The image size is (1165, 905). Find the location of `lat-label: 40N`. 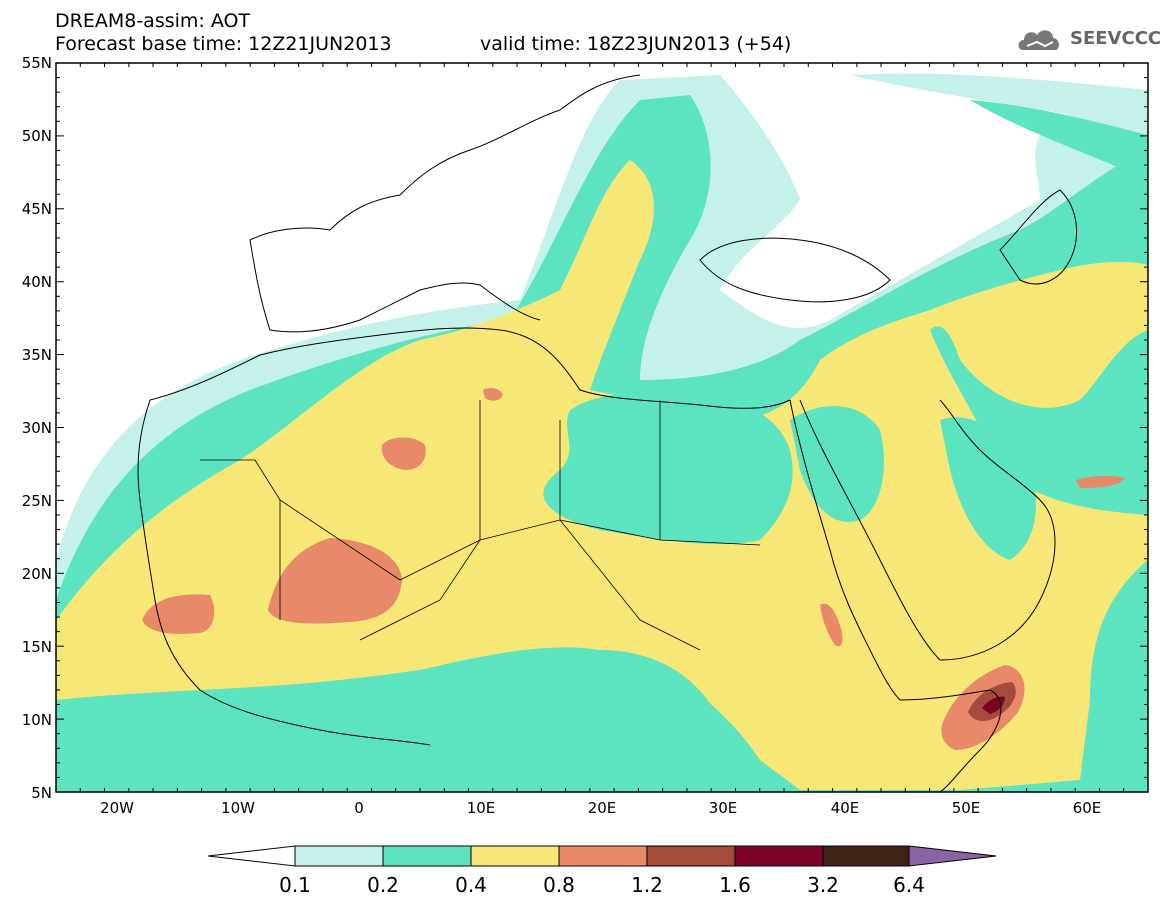

lat-label: 40N is located at coordinates (36, 282).